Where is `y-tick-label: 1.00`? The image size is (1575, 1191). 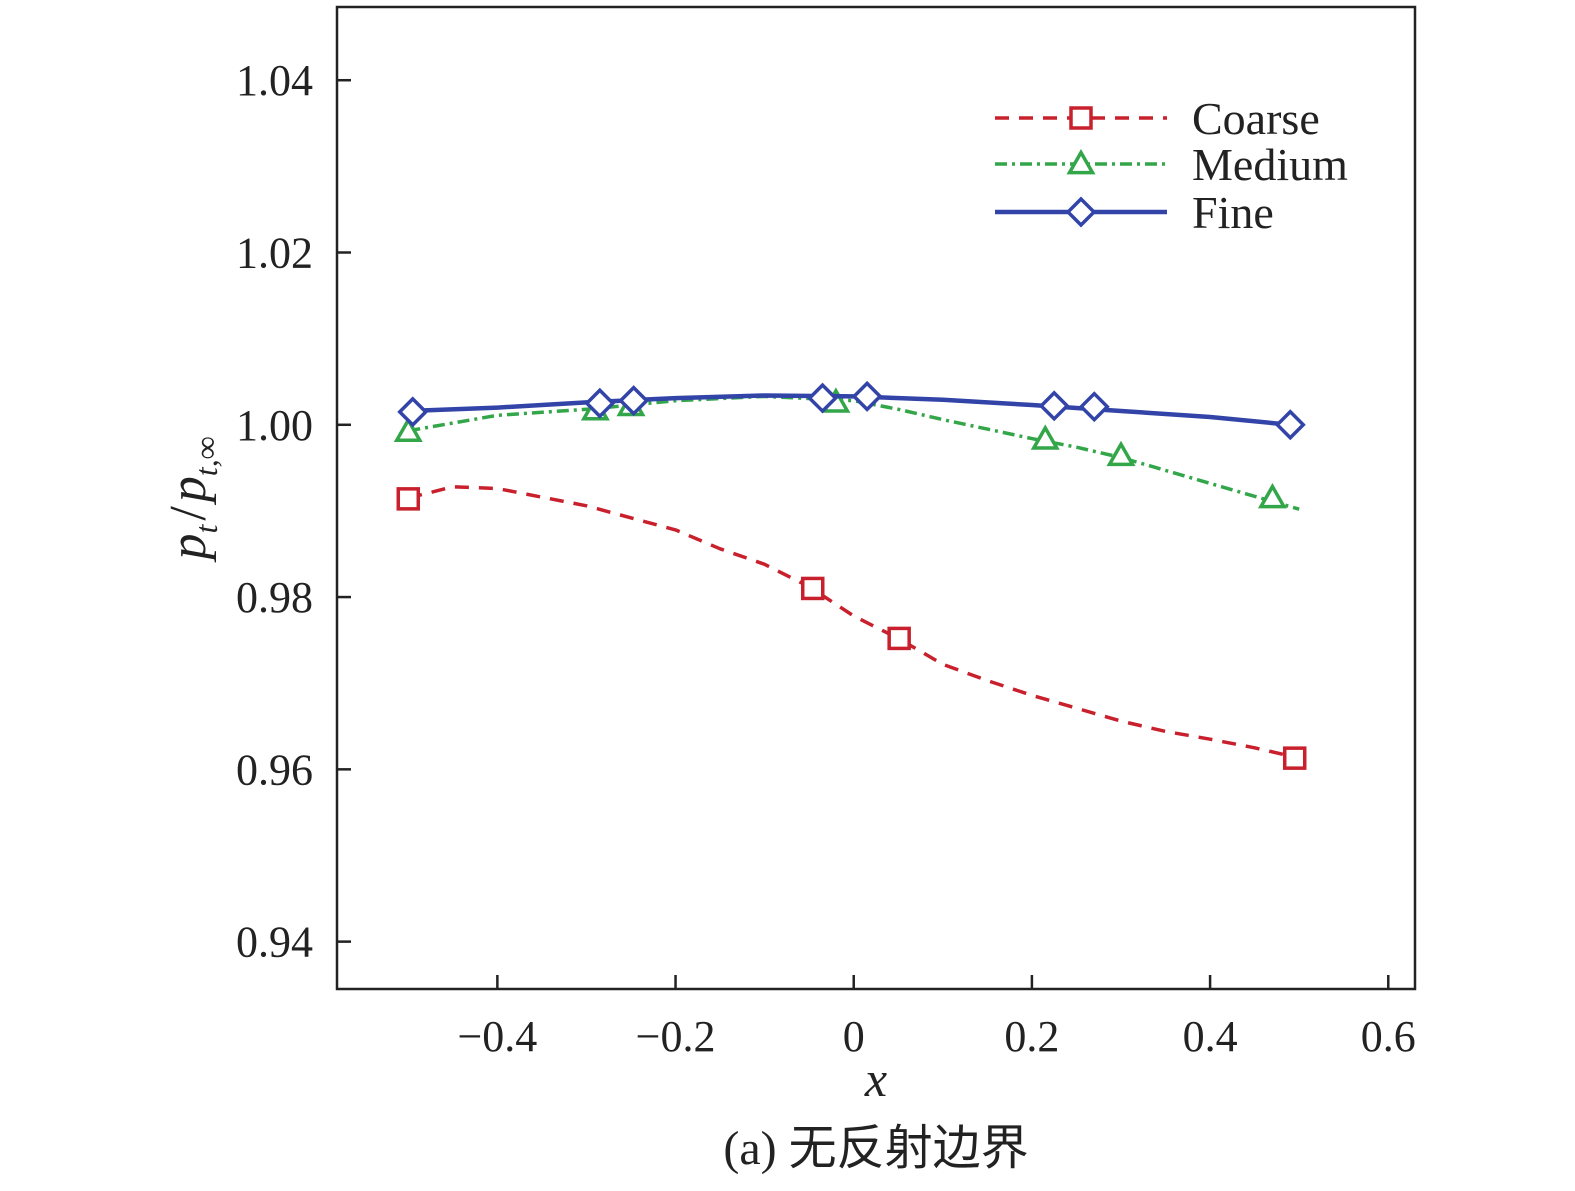
y-tick-label: 1.00 is located at coordinates (274, 425).